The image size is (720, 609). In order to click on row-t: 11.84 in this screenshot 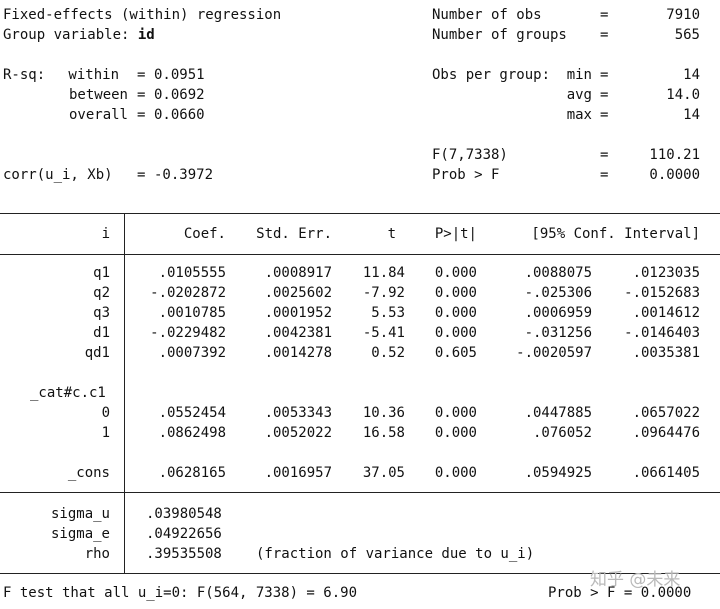, I will do `click(383, 273)`.